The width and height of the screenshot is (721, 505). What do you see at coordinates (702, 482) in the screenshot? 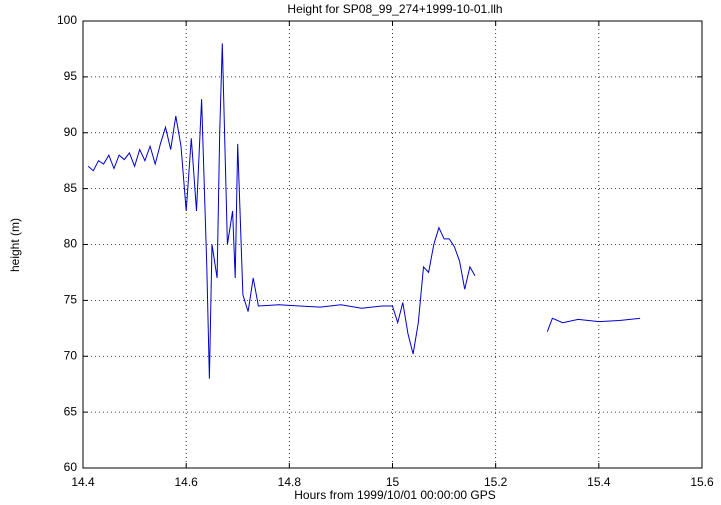
I see `x-tick-label: 15.6` at bounding box center [702, 482].